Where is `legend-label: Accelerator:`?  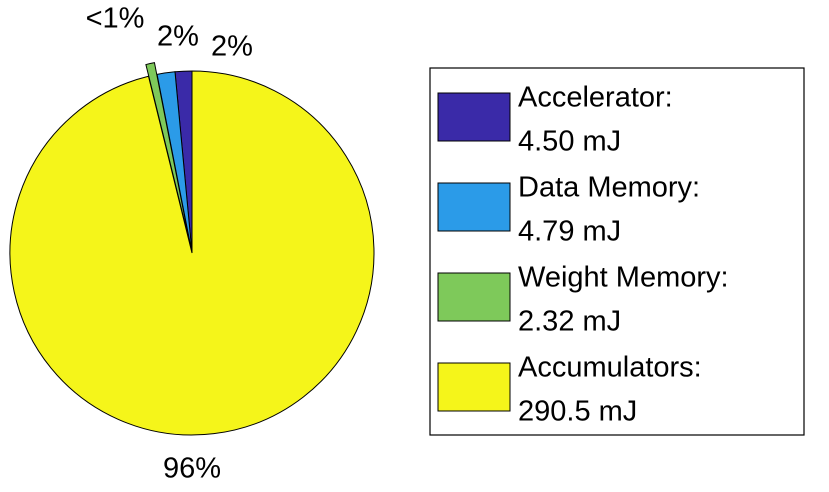
legend-label: Accelerator: is located at coordinates (595, 98).